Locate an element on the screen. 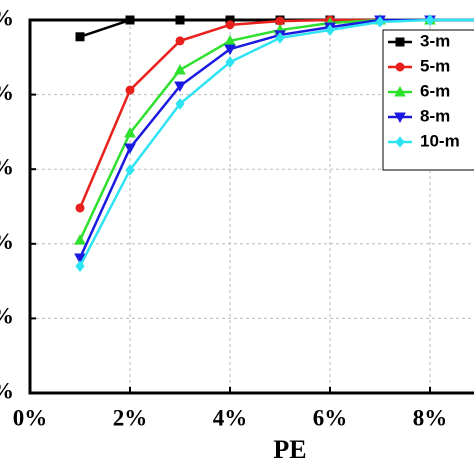  legend-label: 10-m is located at coordinates (440, 140).